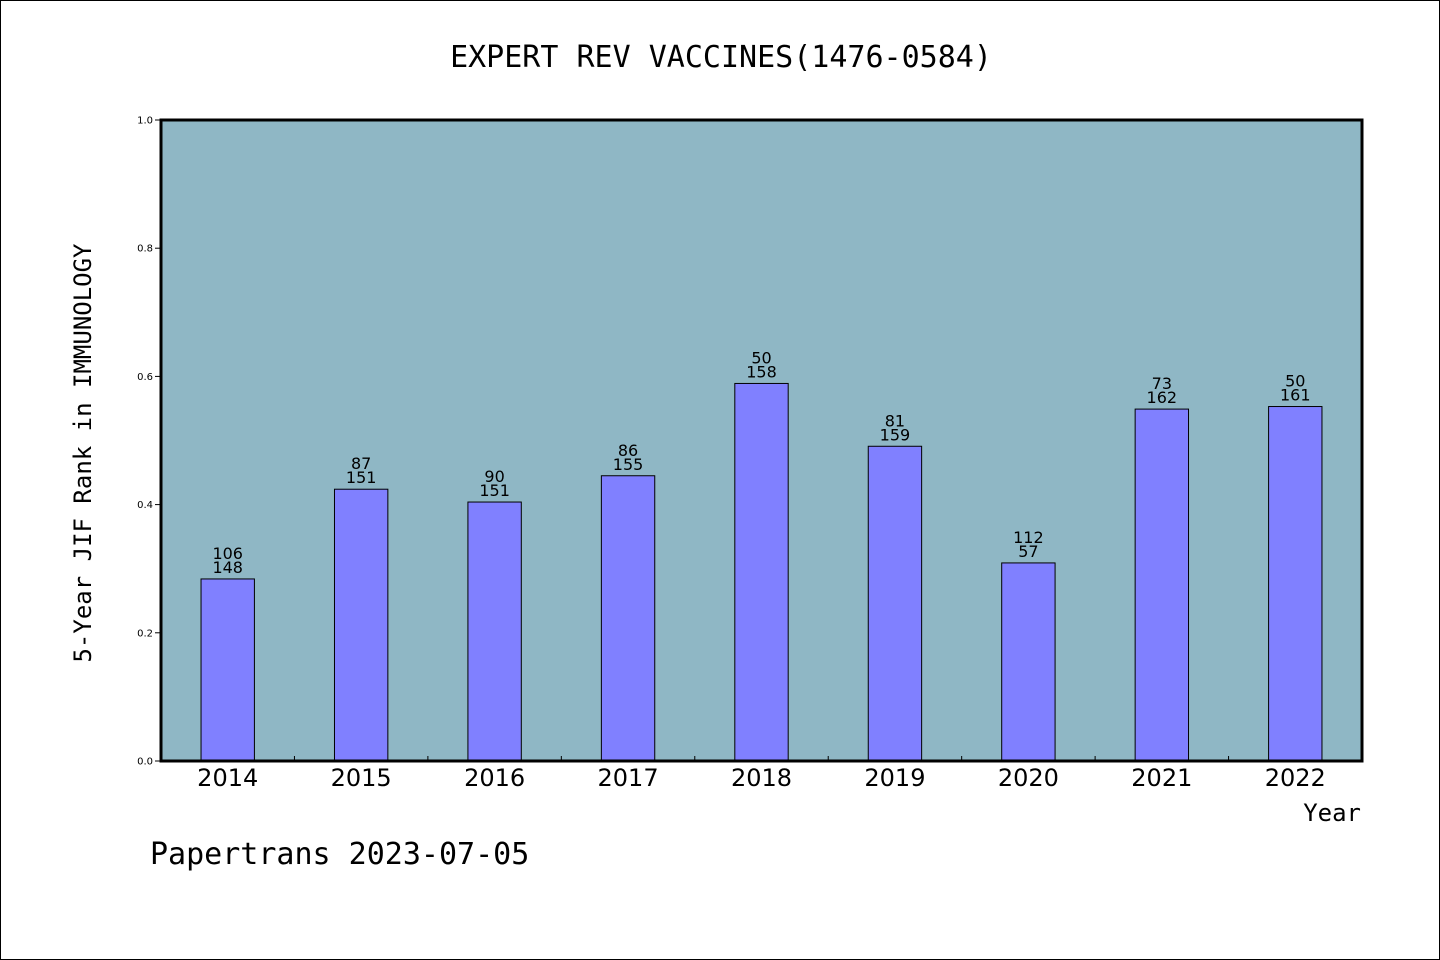  What do you see at coordinates (1295, 584) in the screenshot?
I see `bar-2022` at bounding box center [1295, 584].